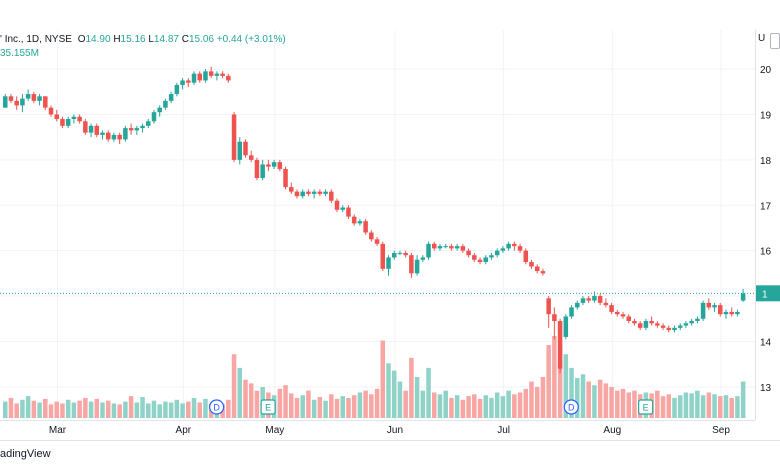 This screenshot has height=471, width=780. What do you see at coordinates (503, 430) in the screenshot?
I see `time-tick-label: Jul` at bounding box center [503, 430].